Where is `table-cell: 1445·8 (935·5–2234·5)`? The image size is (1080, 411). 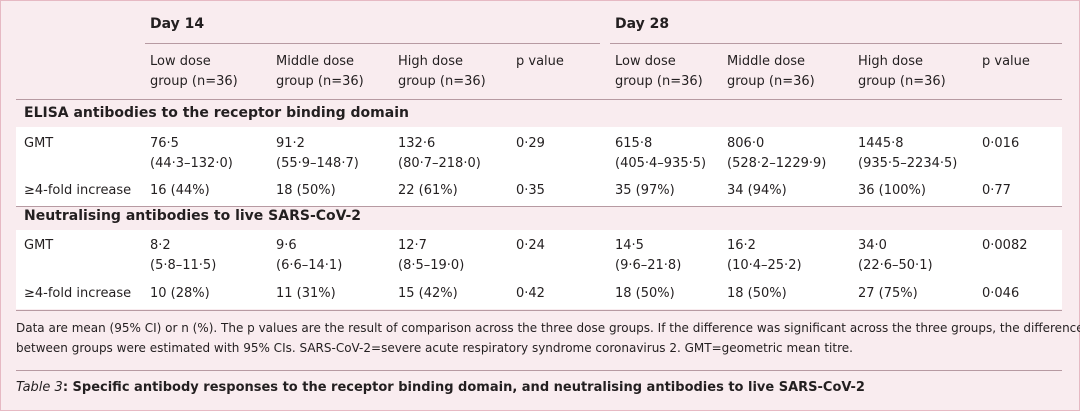
table-cell: 1445·8 (935·5–2234·5) is located at coordinates (908, 153).